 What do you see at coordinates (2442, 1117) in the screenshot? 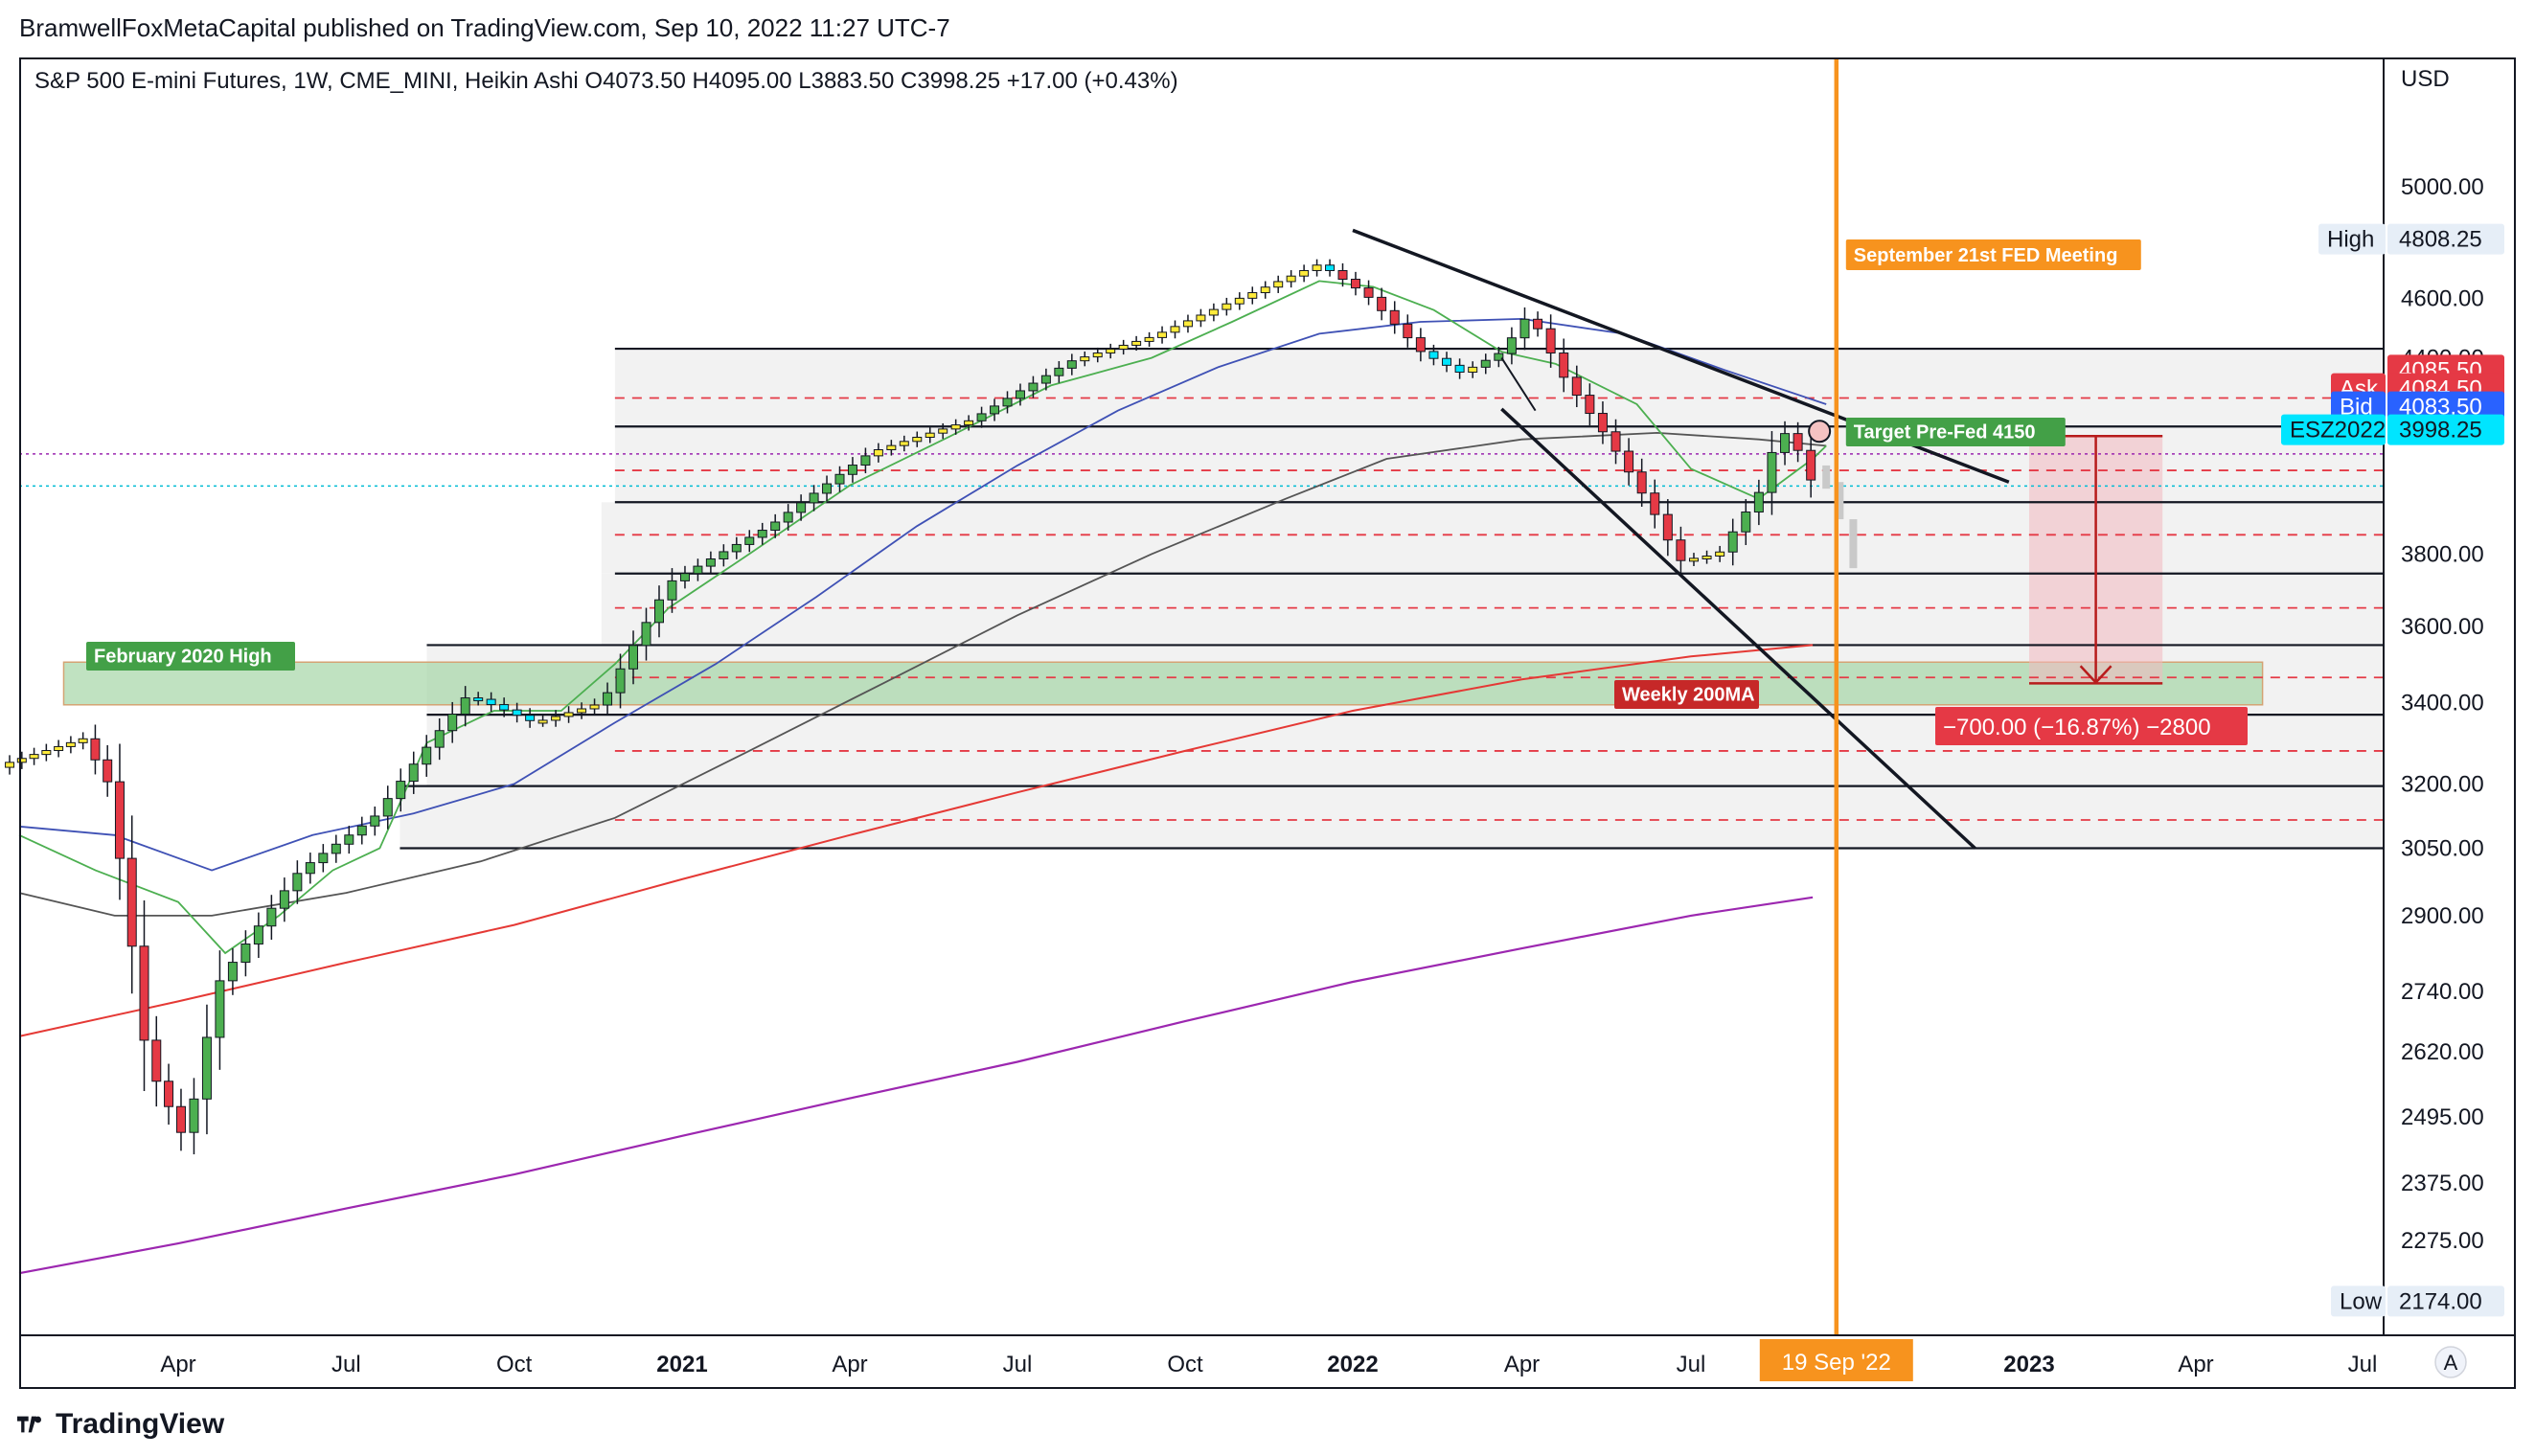
I see `price-tick: 2495.00` at bounding box center [2442, 1117].